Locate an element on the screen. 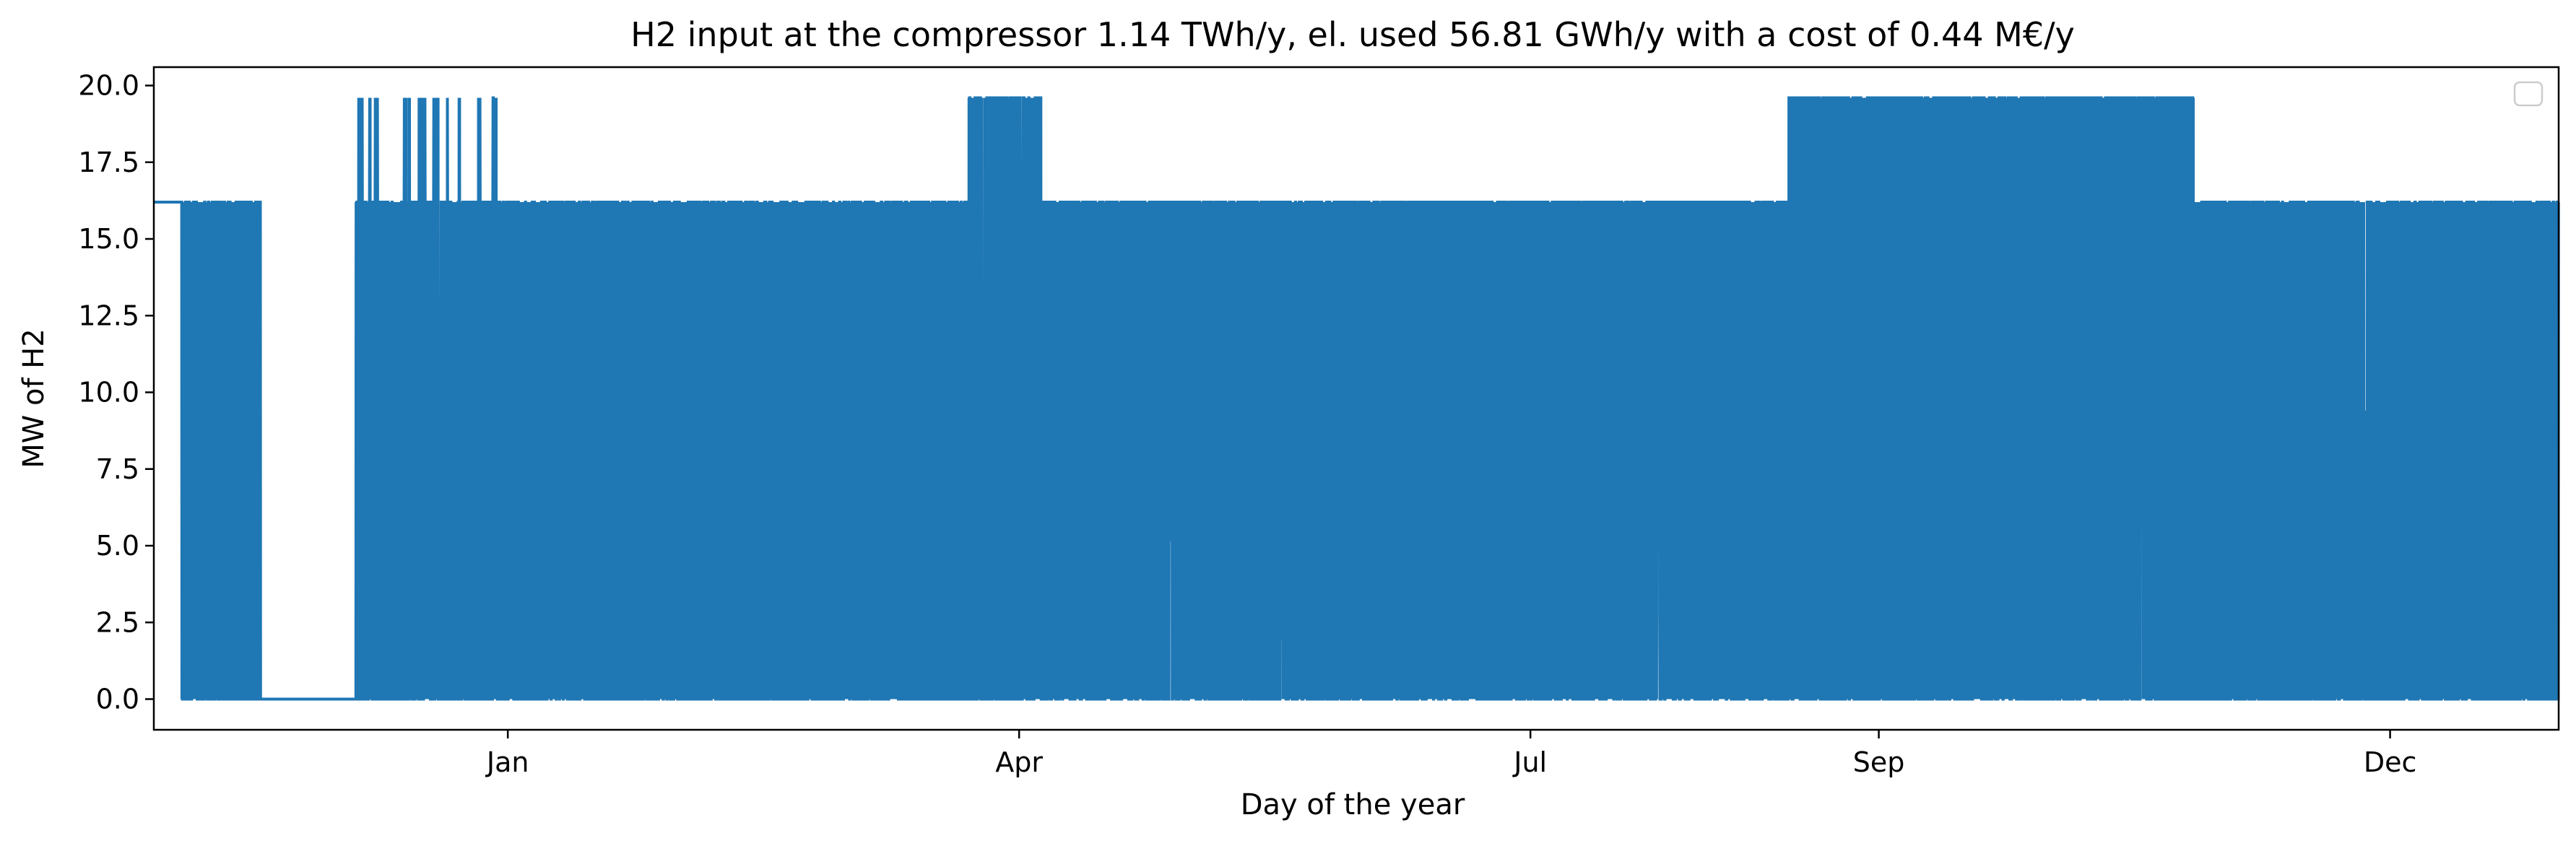 The height and width of the screenshot is (846, 2576). x-tick-label: Sep is located at coordinates (1879, 762).